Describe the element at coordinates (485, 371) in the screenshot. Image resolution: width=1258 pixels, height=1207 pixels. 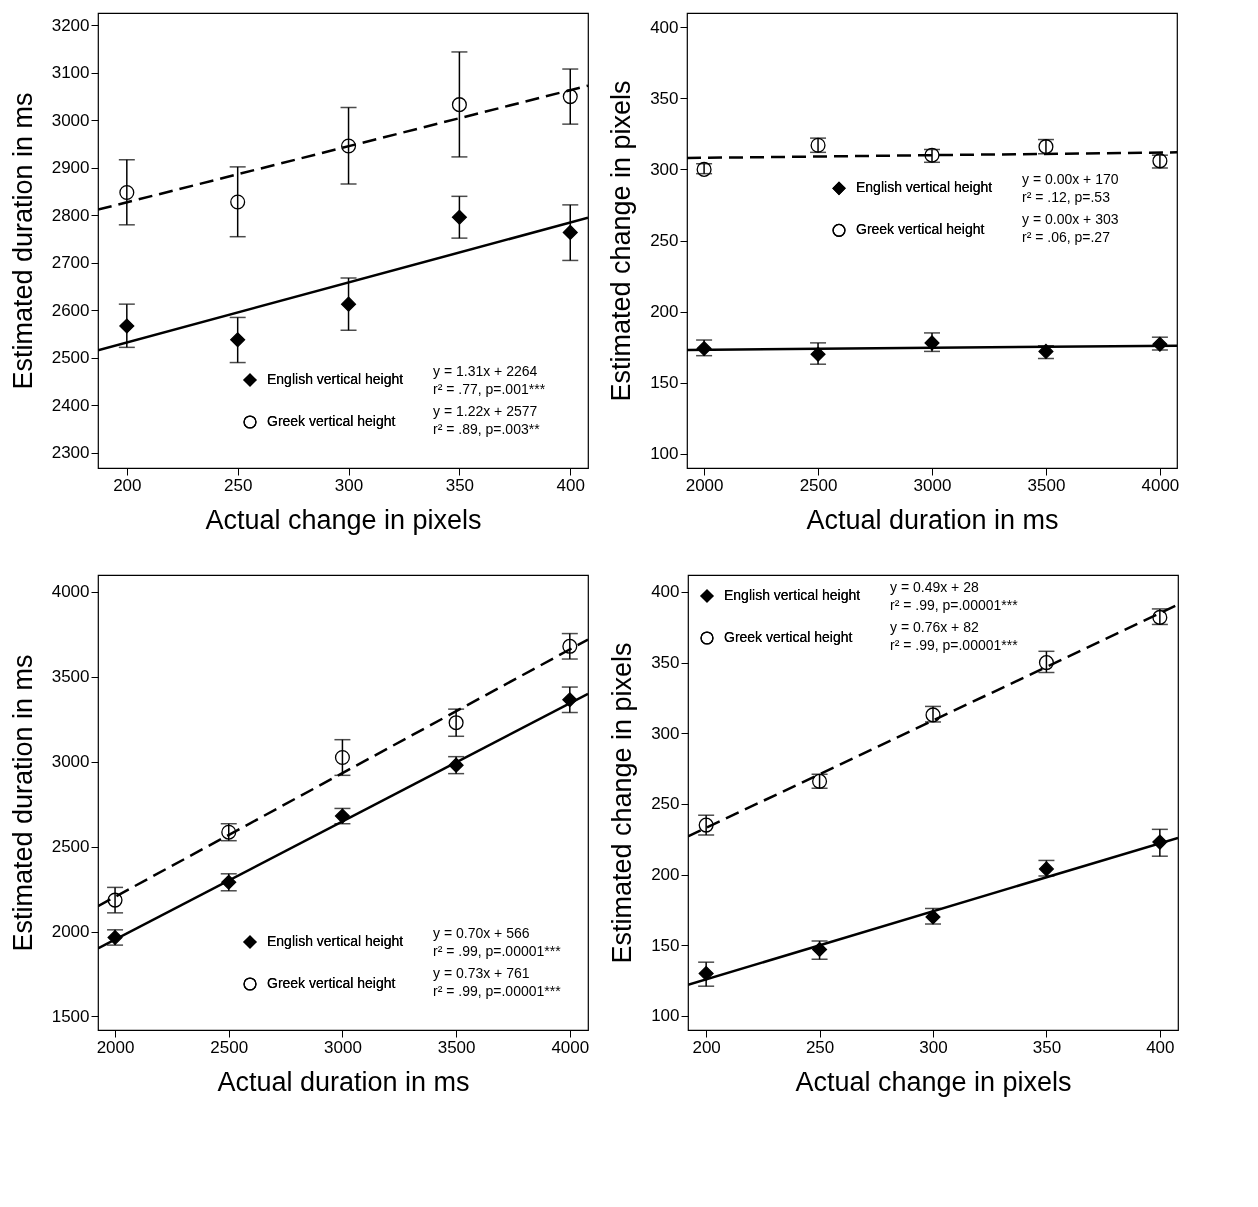
I see `annotation: y = 1.31x + 2264` at that location.